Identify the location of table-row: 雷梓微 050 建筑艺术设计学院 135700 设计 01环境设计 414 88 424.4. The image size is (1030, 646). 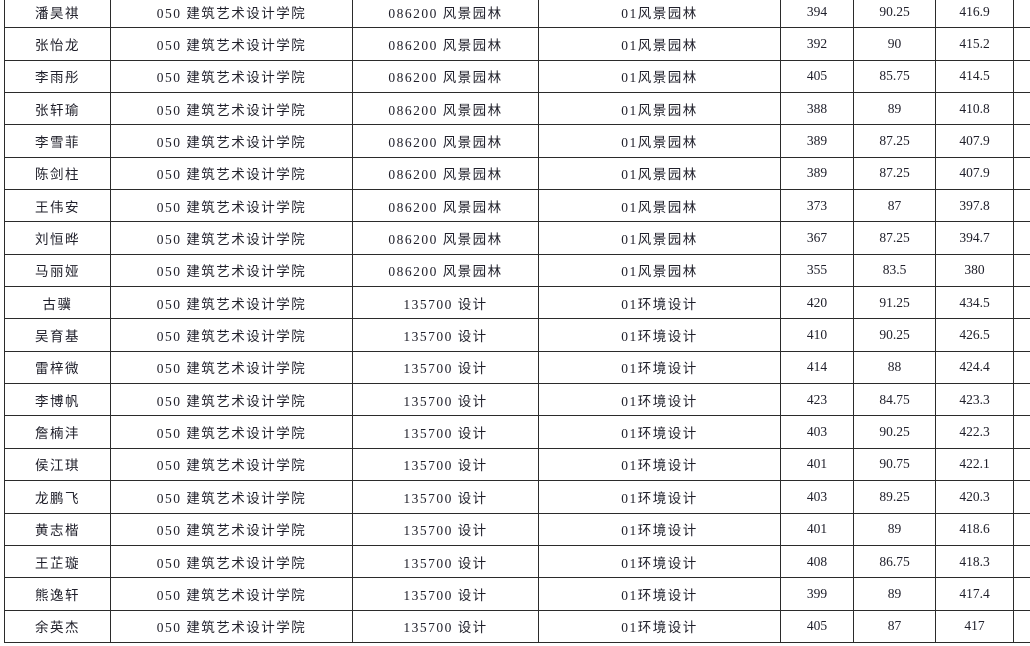
(517, 368).